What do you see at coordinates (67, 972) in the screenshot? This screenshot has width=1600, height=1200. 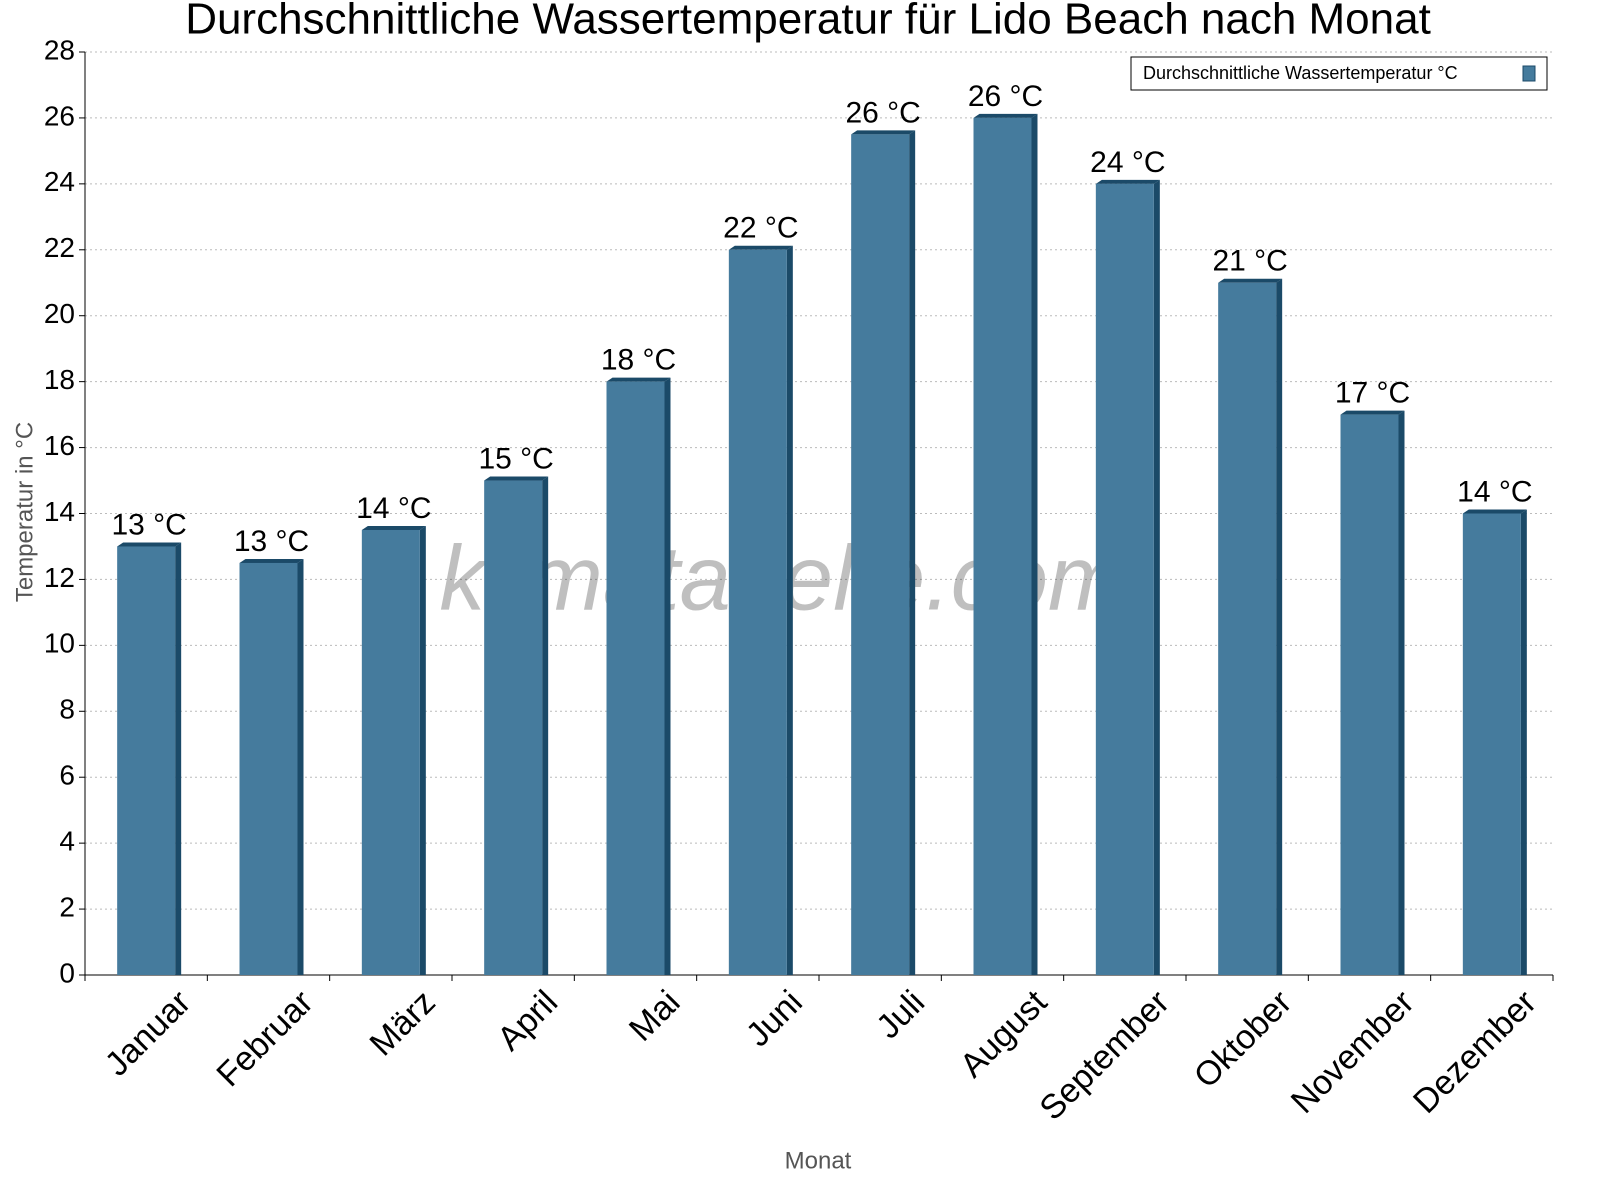 I see `y-tick-label: 0` at bounding box center [67, 972].